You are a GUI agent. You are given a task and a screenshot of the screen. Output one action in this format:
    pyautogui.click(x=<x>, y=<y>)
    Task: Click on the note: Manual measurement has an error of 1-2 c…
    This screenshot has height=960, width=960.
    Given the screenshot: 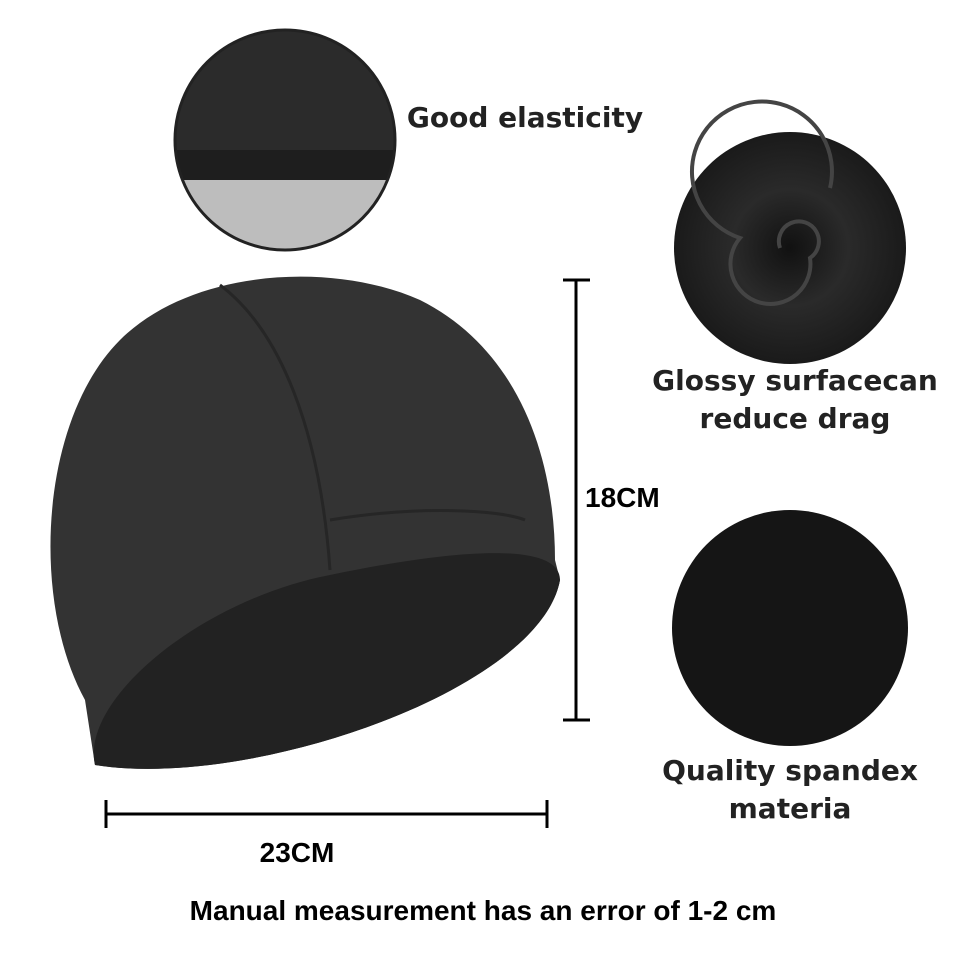 What is the action you would take?
    pyautogui.click(x=483, y=910)
    